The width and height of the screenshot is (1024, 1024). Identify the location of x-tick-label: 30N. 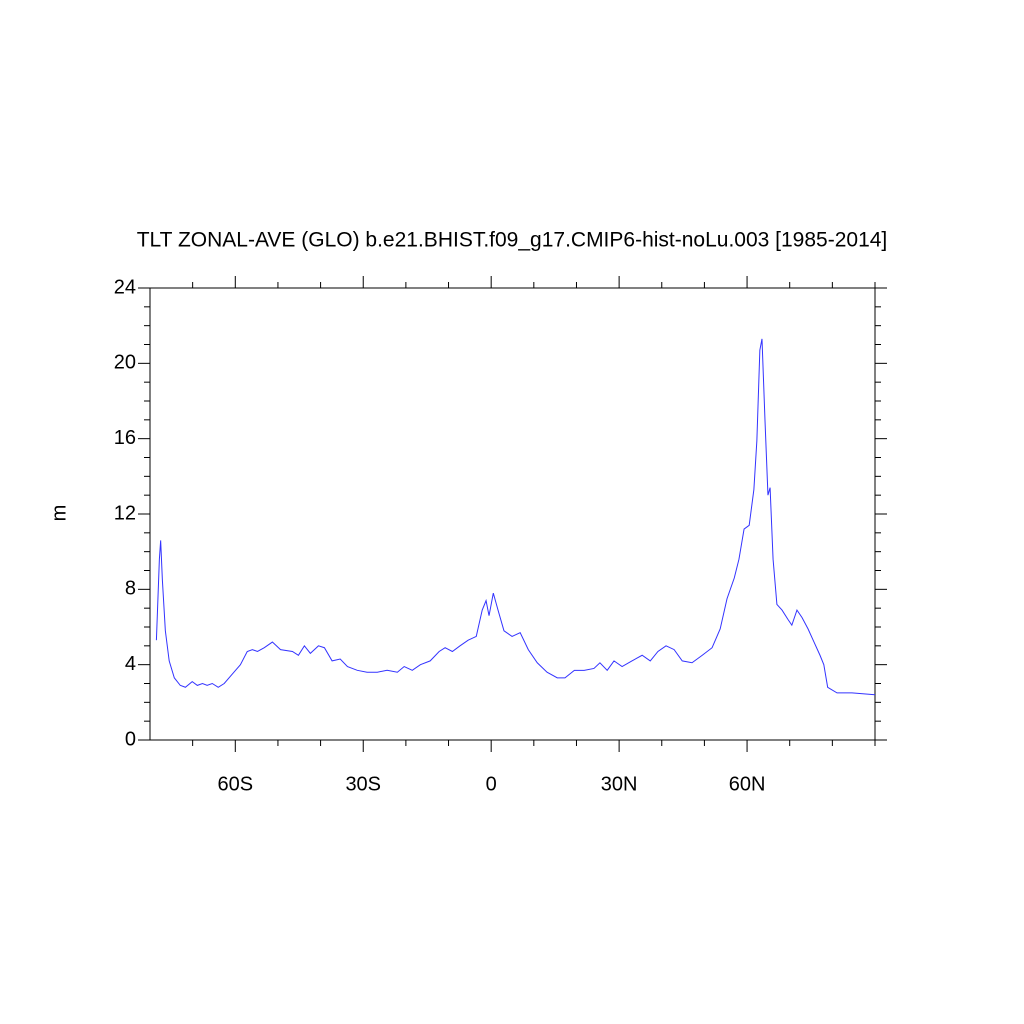
(619, 784).